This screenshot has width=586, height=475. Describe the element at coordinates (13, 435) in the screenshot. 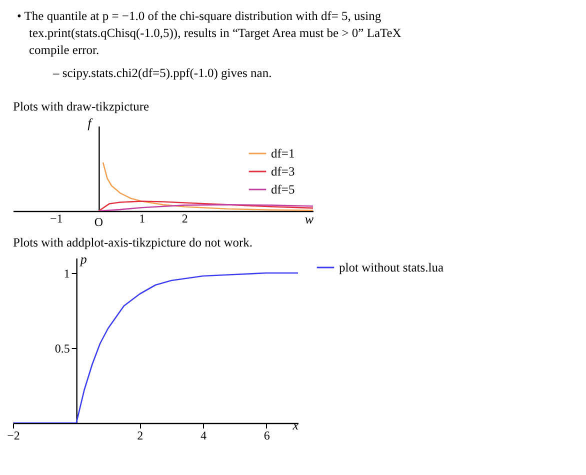

I see `x-tick-label: −2` at that location.